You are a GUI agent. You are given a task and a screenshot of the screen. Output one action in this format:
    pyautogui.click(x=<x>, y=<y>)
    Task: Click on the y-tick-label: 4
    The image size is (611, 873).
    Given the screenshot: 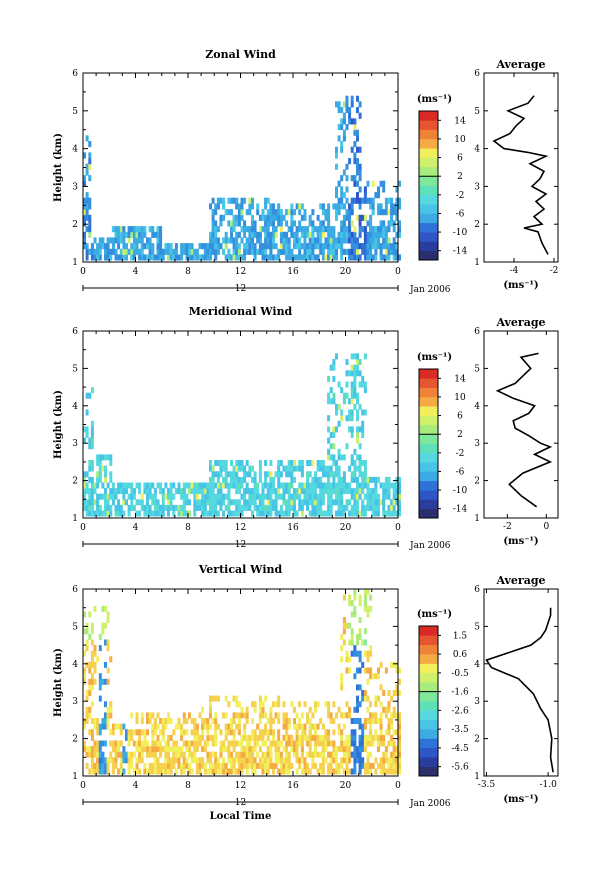 What is the action you would take?
    pyautogui.click(x=75, y=150)
    